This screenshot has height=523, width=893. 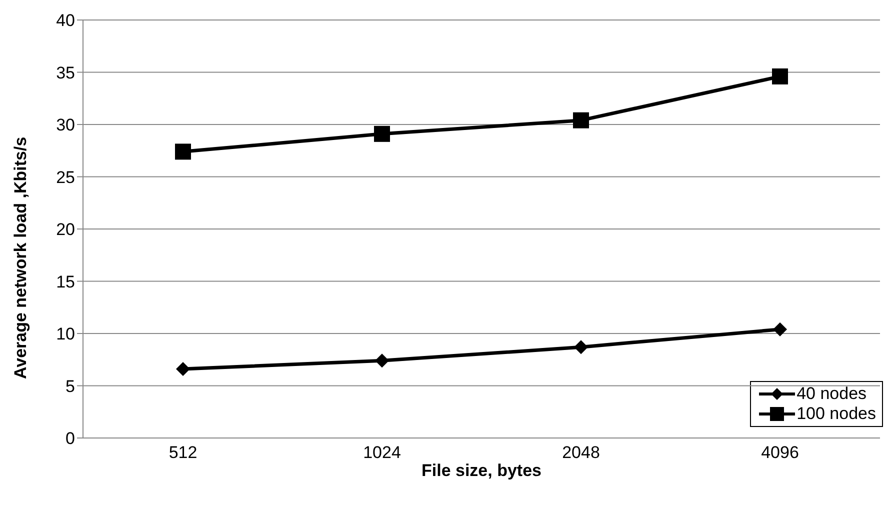 What do you see at coordinates (65, 125) in the screenshot?
I see `y-tick-label: 30` at bounding box center [65, 125].